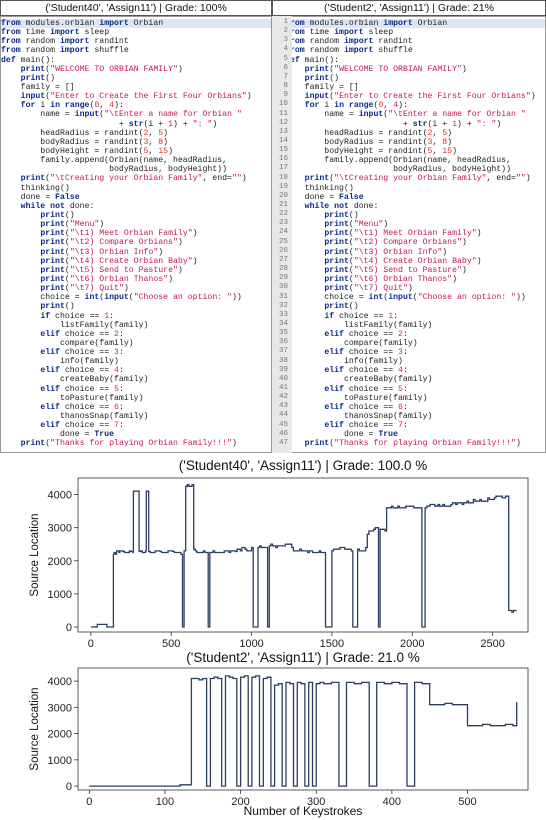  Describe the element at coordinates (283, 259) in the screenshot. I see `line-number: 27` at that location.